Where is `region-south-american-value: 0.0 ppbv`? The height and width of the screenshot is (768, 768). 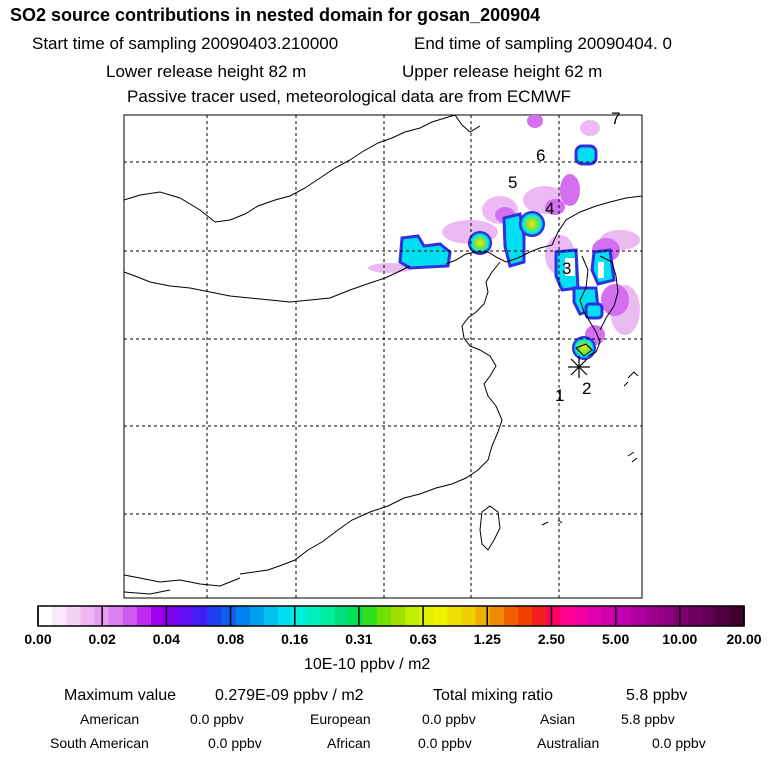 region-south-american-value: 0.0 ppbv is located at coordinates (235, 743).